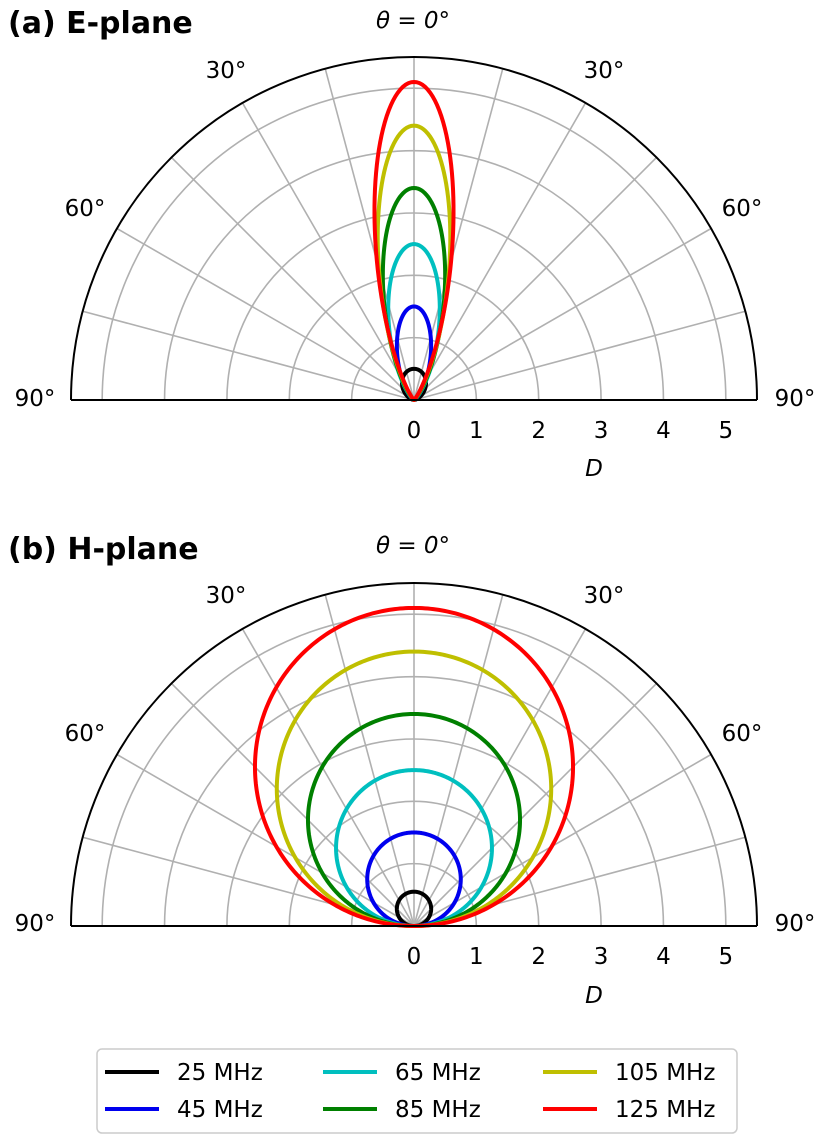 This screenshot has width=830, height=1144. What do you see at coordinates (438, 1073) in the screenshot?
I see `legend-label: 65 MHz` at bounding box center [438, 1073].